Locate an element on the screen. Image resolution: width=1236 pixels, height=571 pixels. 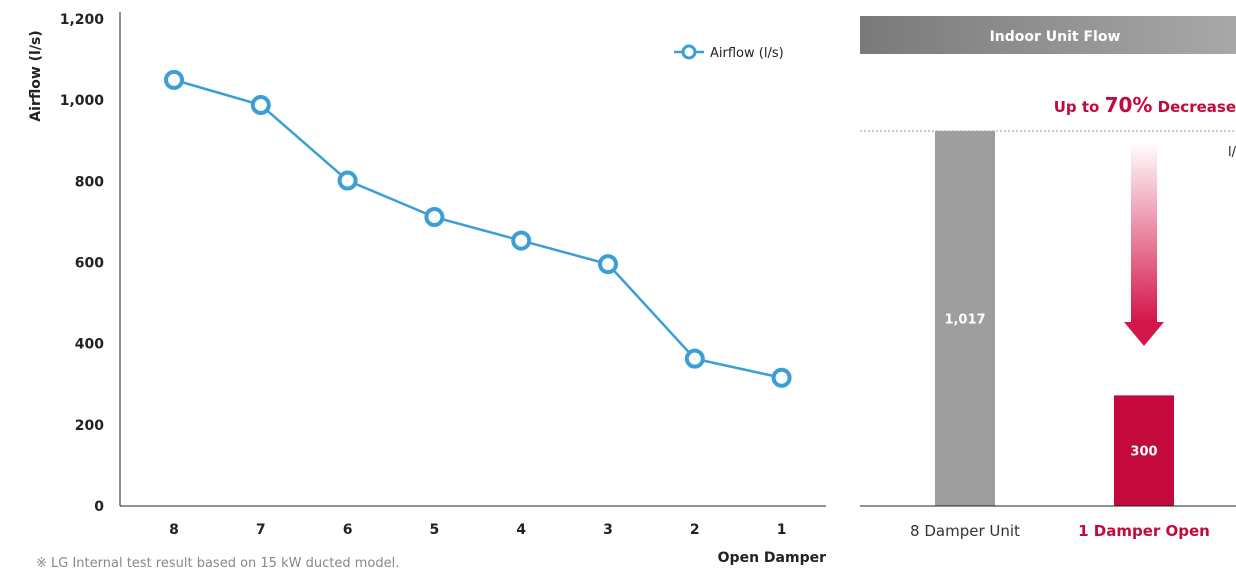
y-tick-labels: 0 200 400 600 800 1,000 1,200 is located at coordinates (82, 263).